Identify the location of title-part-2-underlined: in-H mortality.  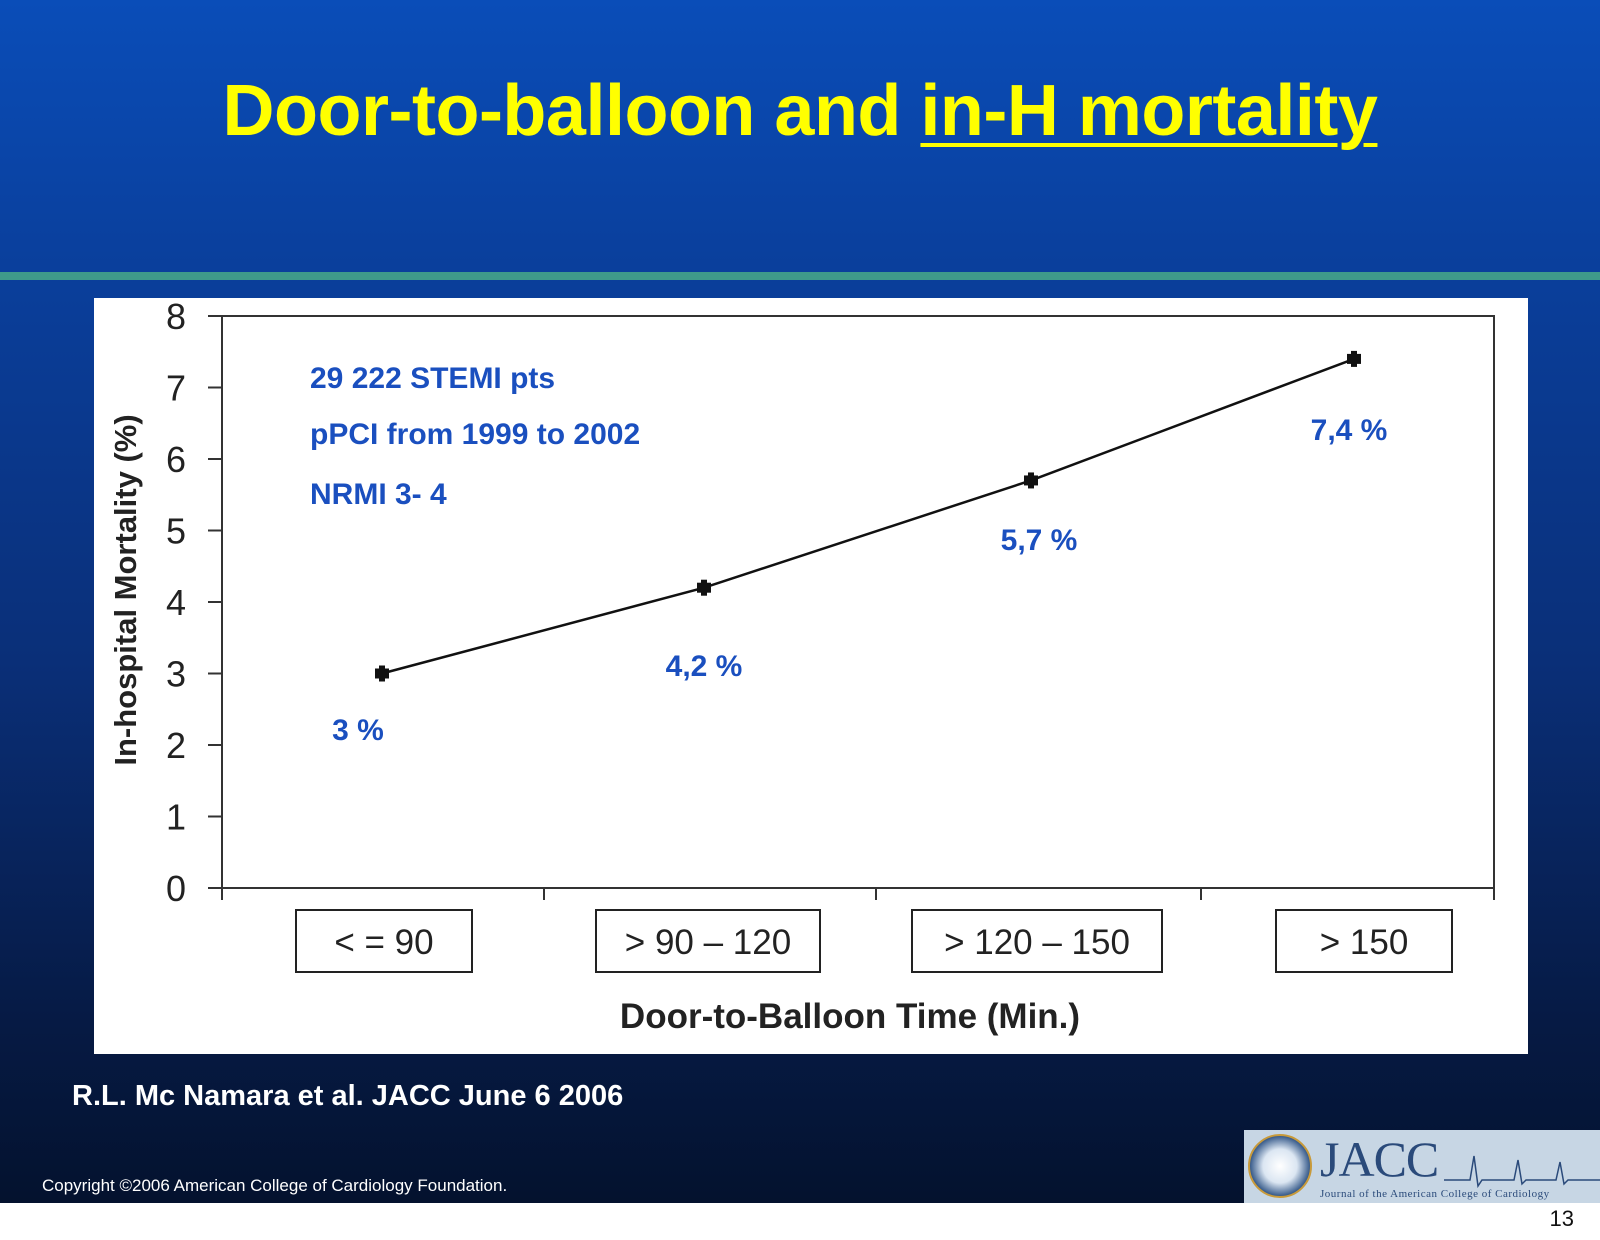
(1149, 111).